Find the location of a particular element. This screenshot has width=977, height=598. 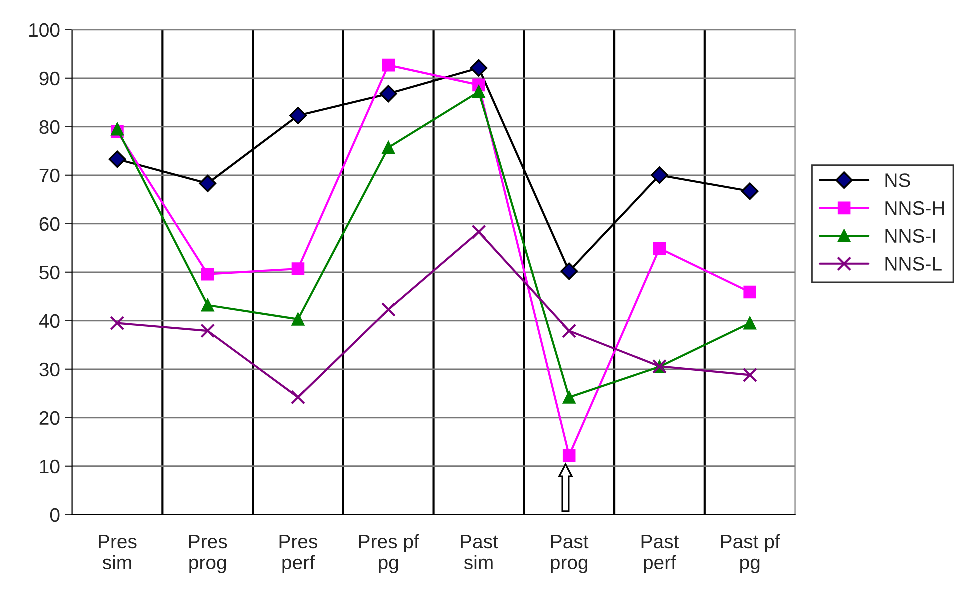

y-tick-label: 60 is located at coordinates (50, 224).